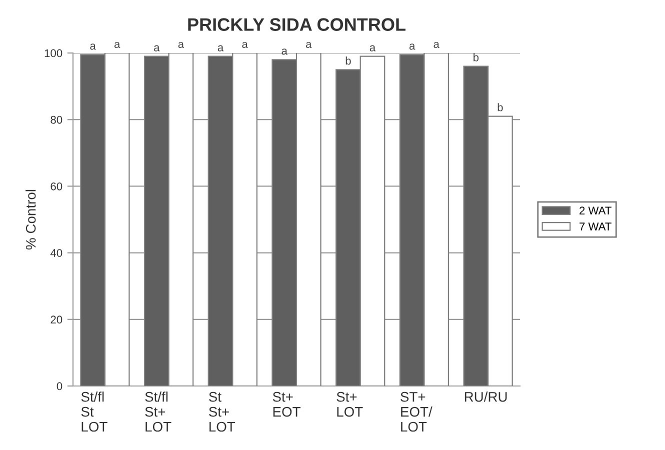  Describe the element at coordinates (349, 404) in the screenshot. I see `x-tick-label: St+ LOT` at that location.